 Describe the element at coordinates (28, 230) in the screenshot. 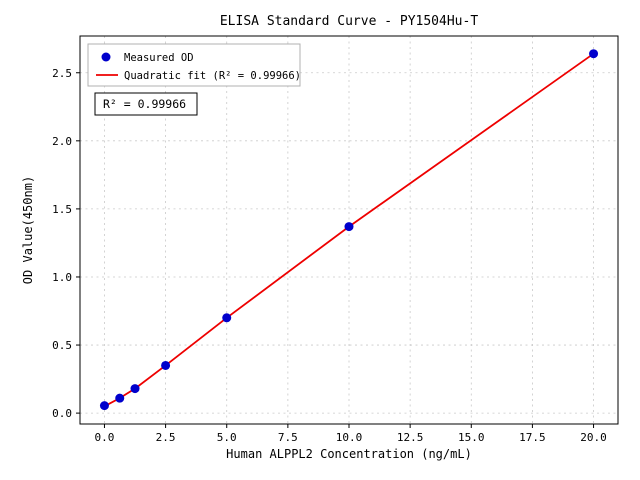

I see `y-axis-label: OD Value(450nm)` at that location.